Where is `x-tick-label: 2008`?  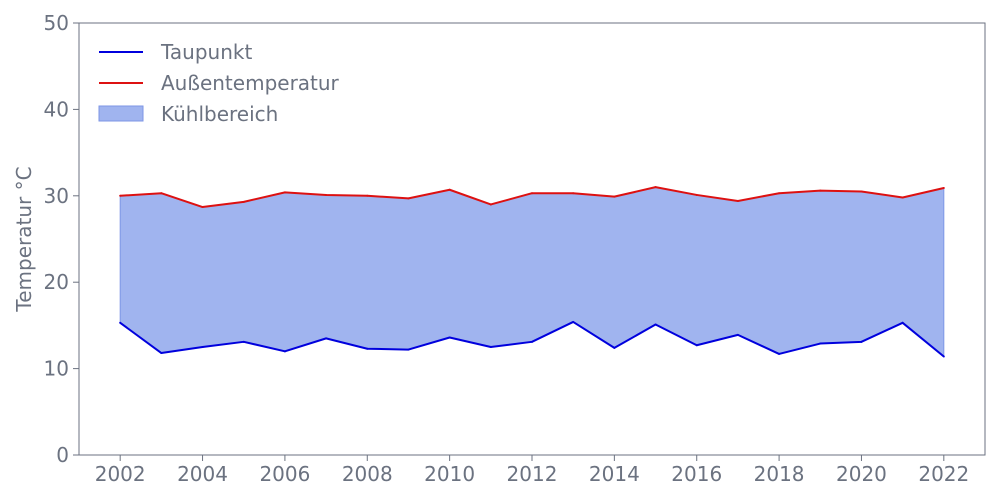 x-tick-label: 2008 is located at coordinates (367, 474).